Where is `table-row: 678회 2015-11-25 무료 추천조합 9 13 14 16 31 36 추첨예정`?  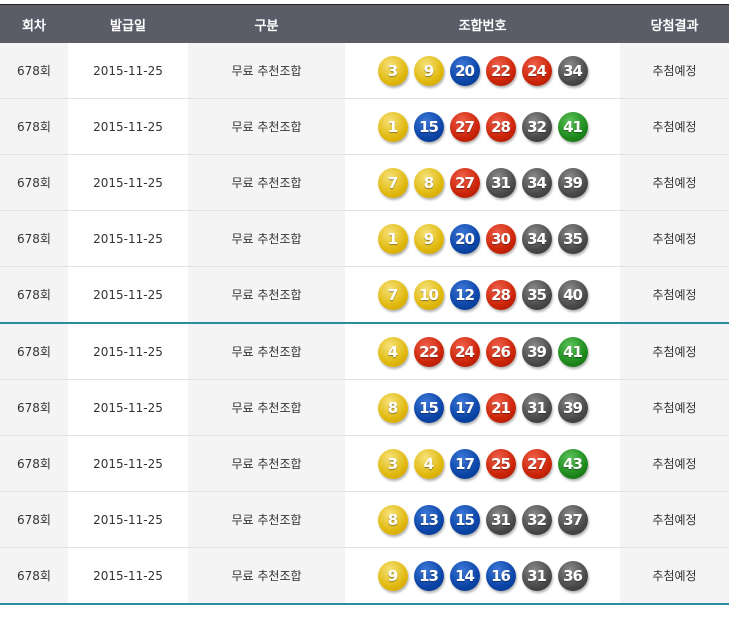 table-row: 678회 2015-11-25 무료 추천조합 9 13 14 16 31 36 추첨예정 is located at coordinates (364, 576).